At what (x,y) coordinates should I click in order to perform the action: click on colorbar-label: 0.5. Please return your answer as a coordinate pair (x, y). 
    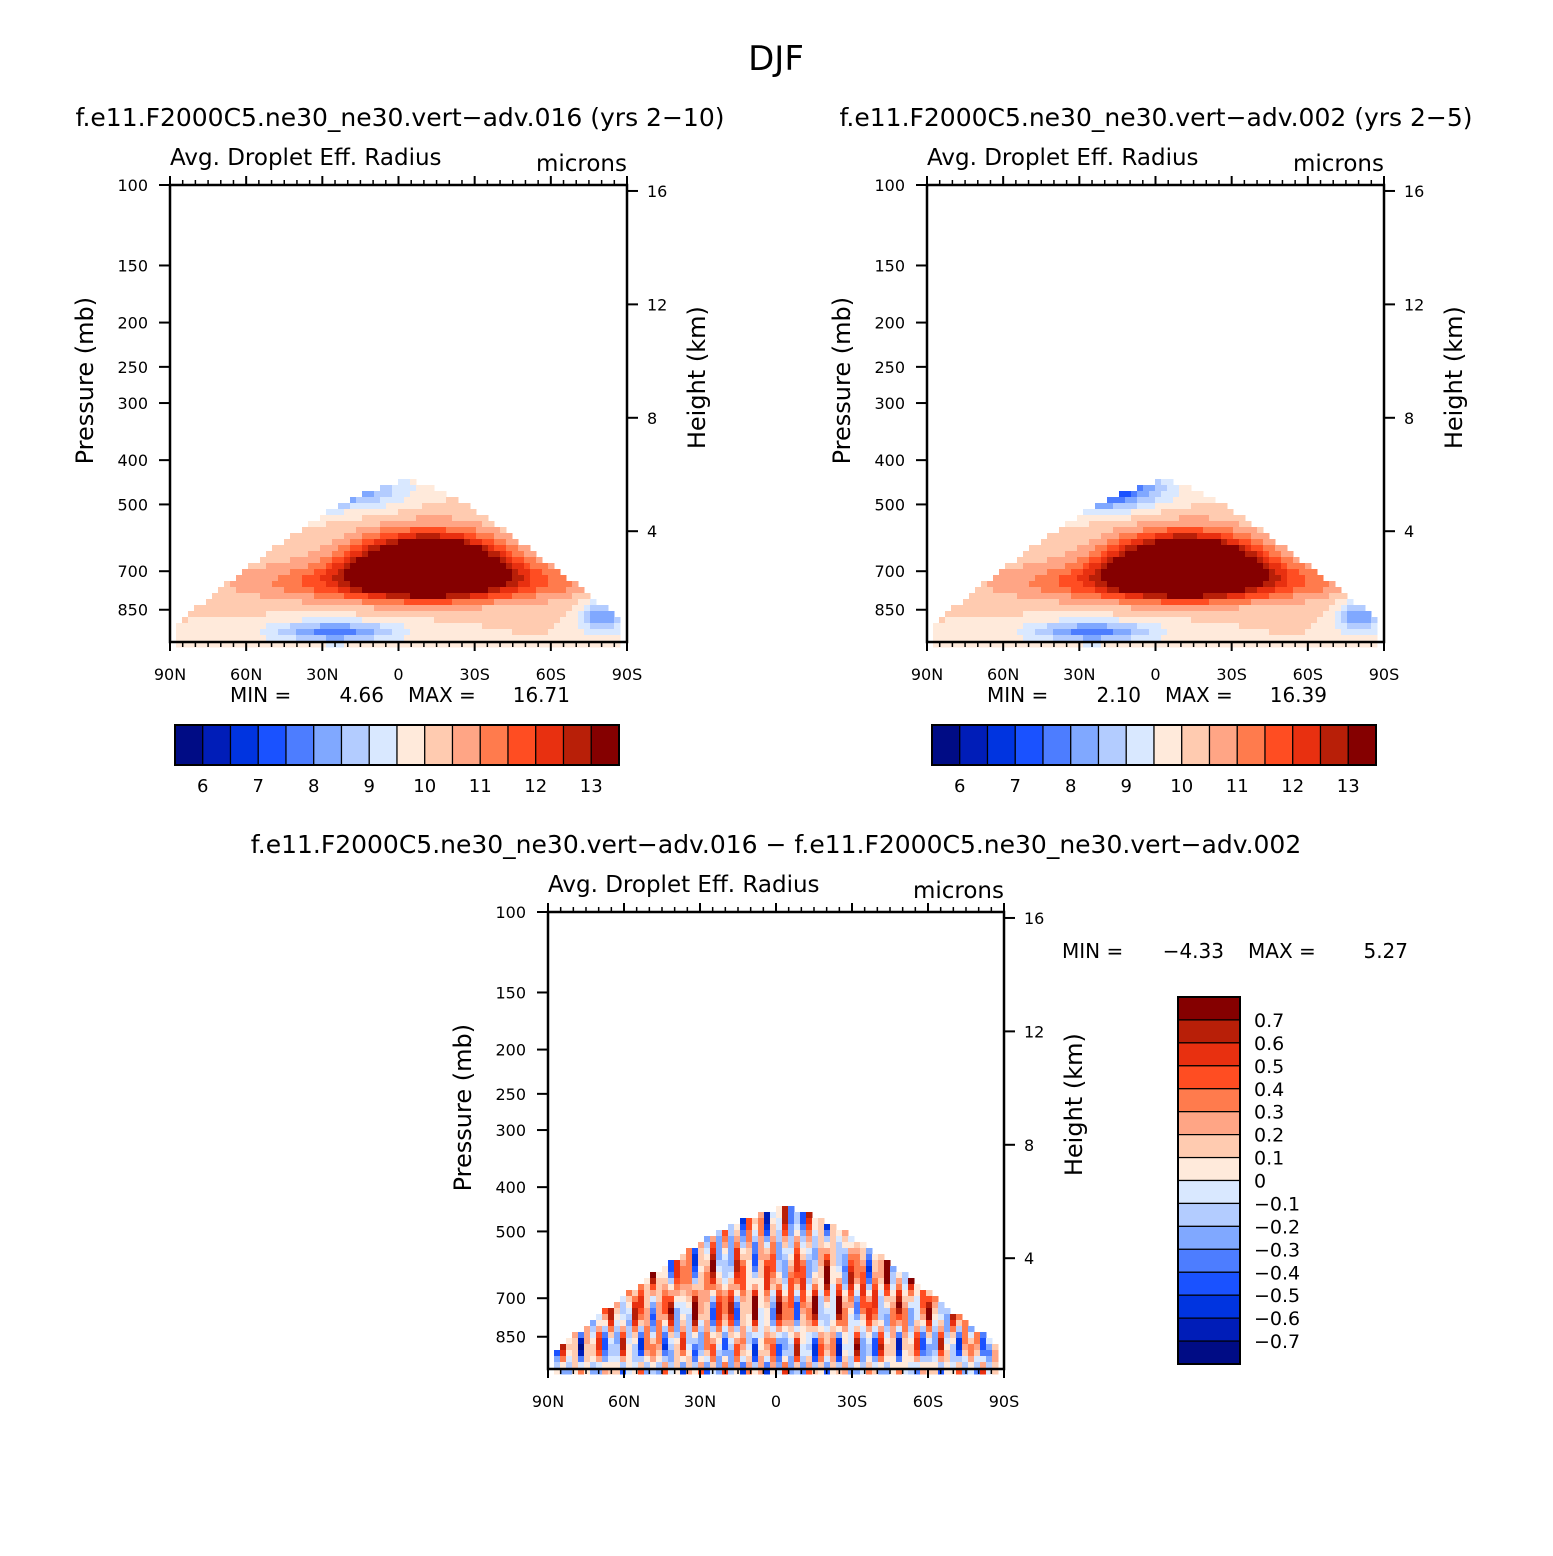
    Looking at the image, I should click on (1269, 1067).